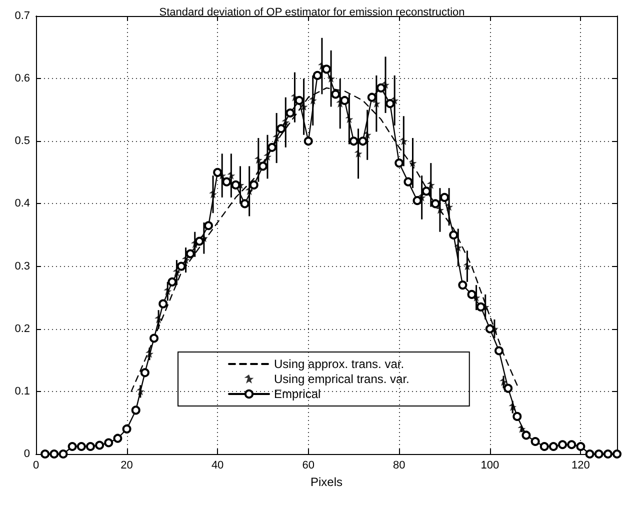 This screenshot has height=515, width=624. What do you see at coordinates (581, 466) in the screenshot?
I see `x-tick-label: 120` at bounding box center [581, 466].